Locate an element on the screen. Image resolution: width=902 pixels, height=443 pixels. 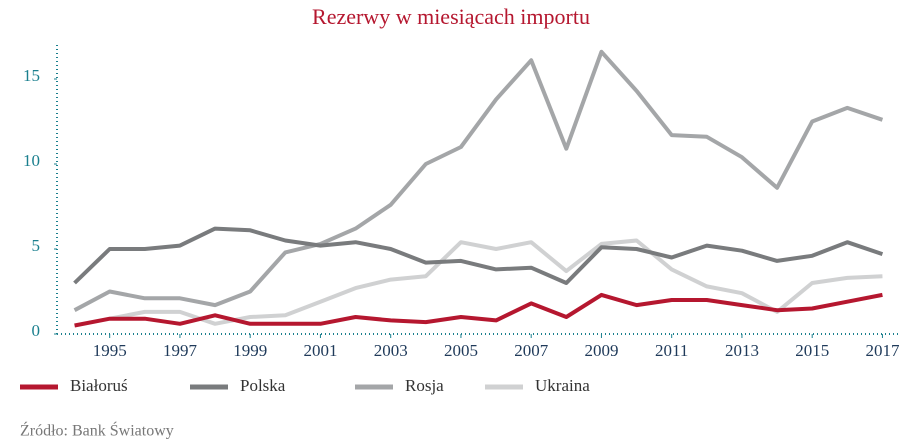
x-tick-label: 2003 is located at coordinates (391, 350).